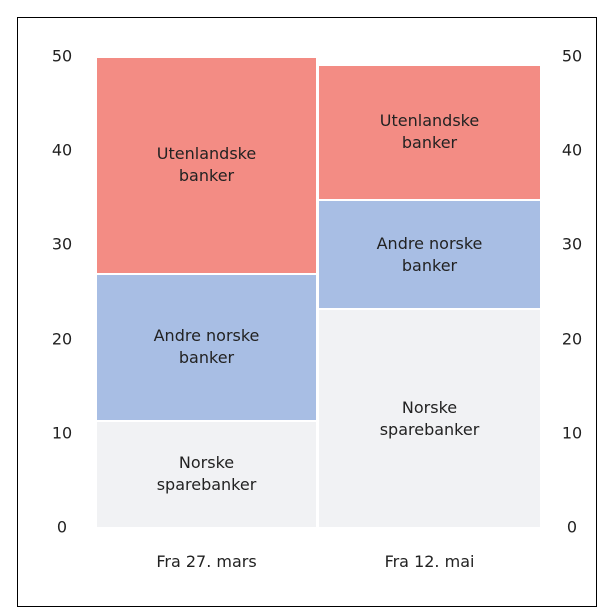  What do you see at coordinates (206, 561) in the screenshot?
I see `x-tick-label: Fra 27. mars` at bounding box center [206, 561].